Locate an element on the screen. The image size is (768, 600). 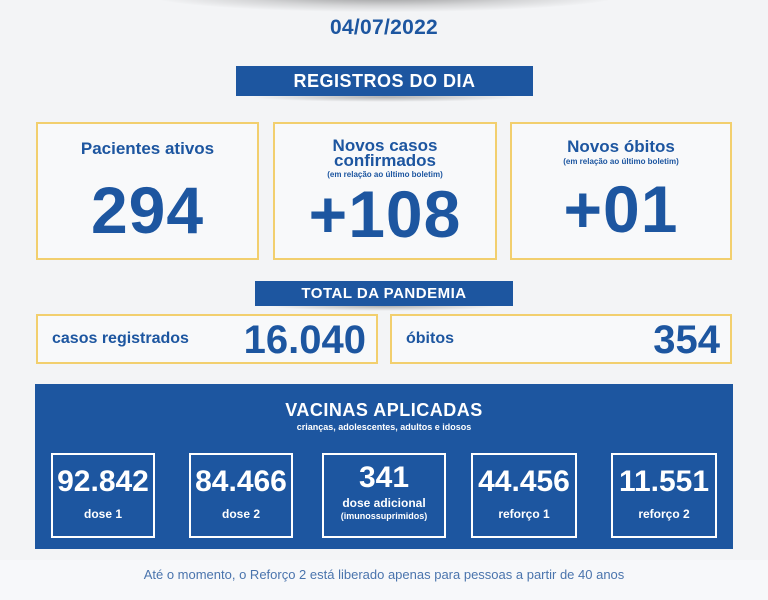
active-patients-label: Pacientes ativos is located at coordinates (147, 148).